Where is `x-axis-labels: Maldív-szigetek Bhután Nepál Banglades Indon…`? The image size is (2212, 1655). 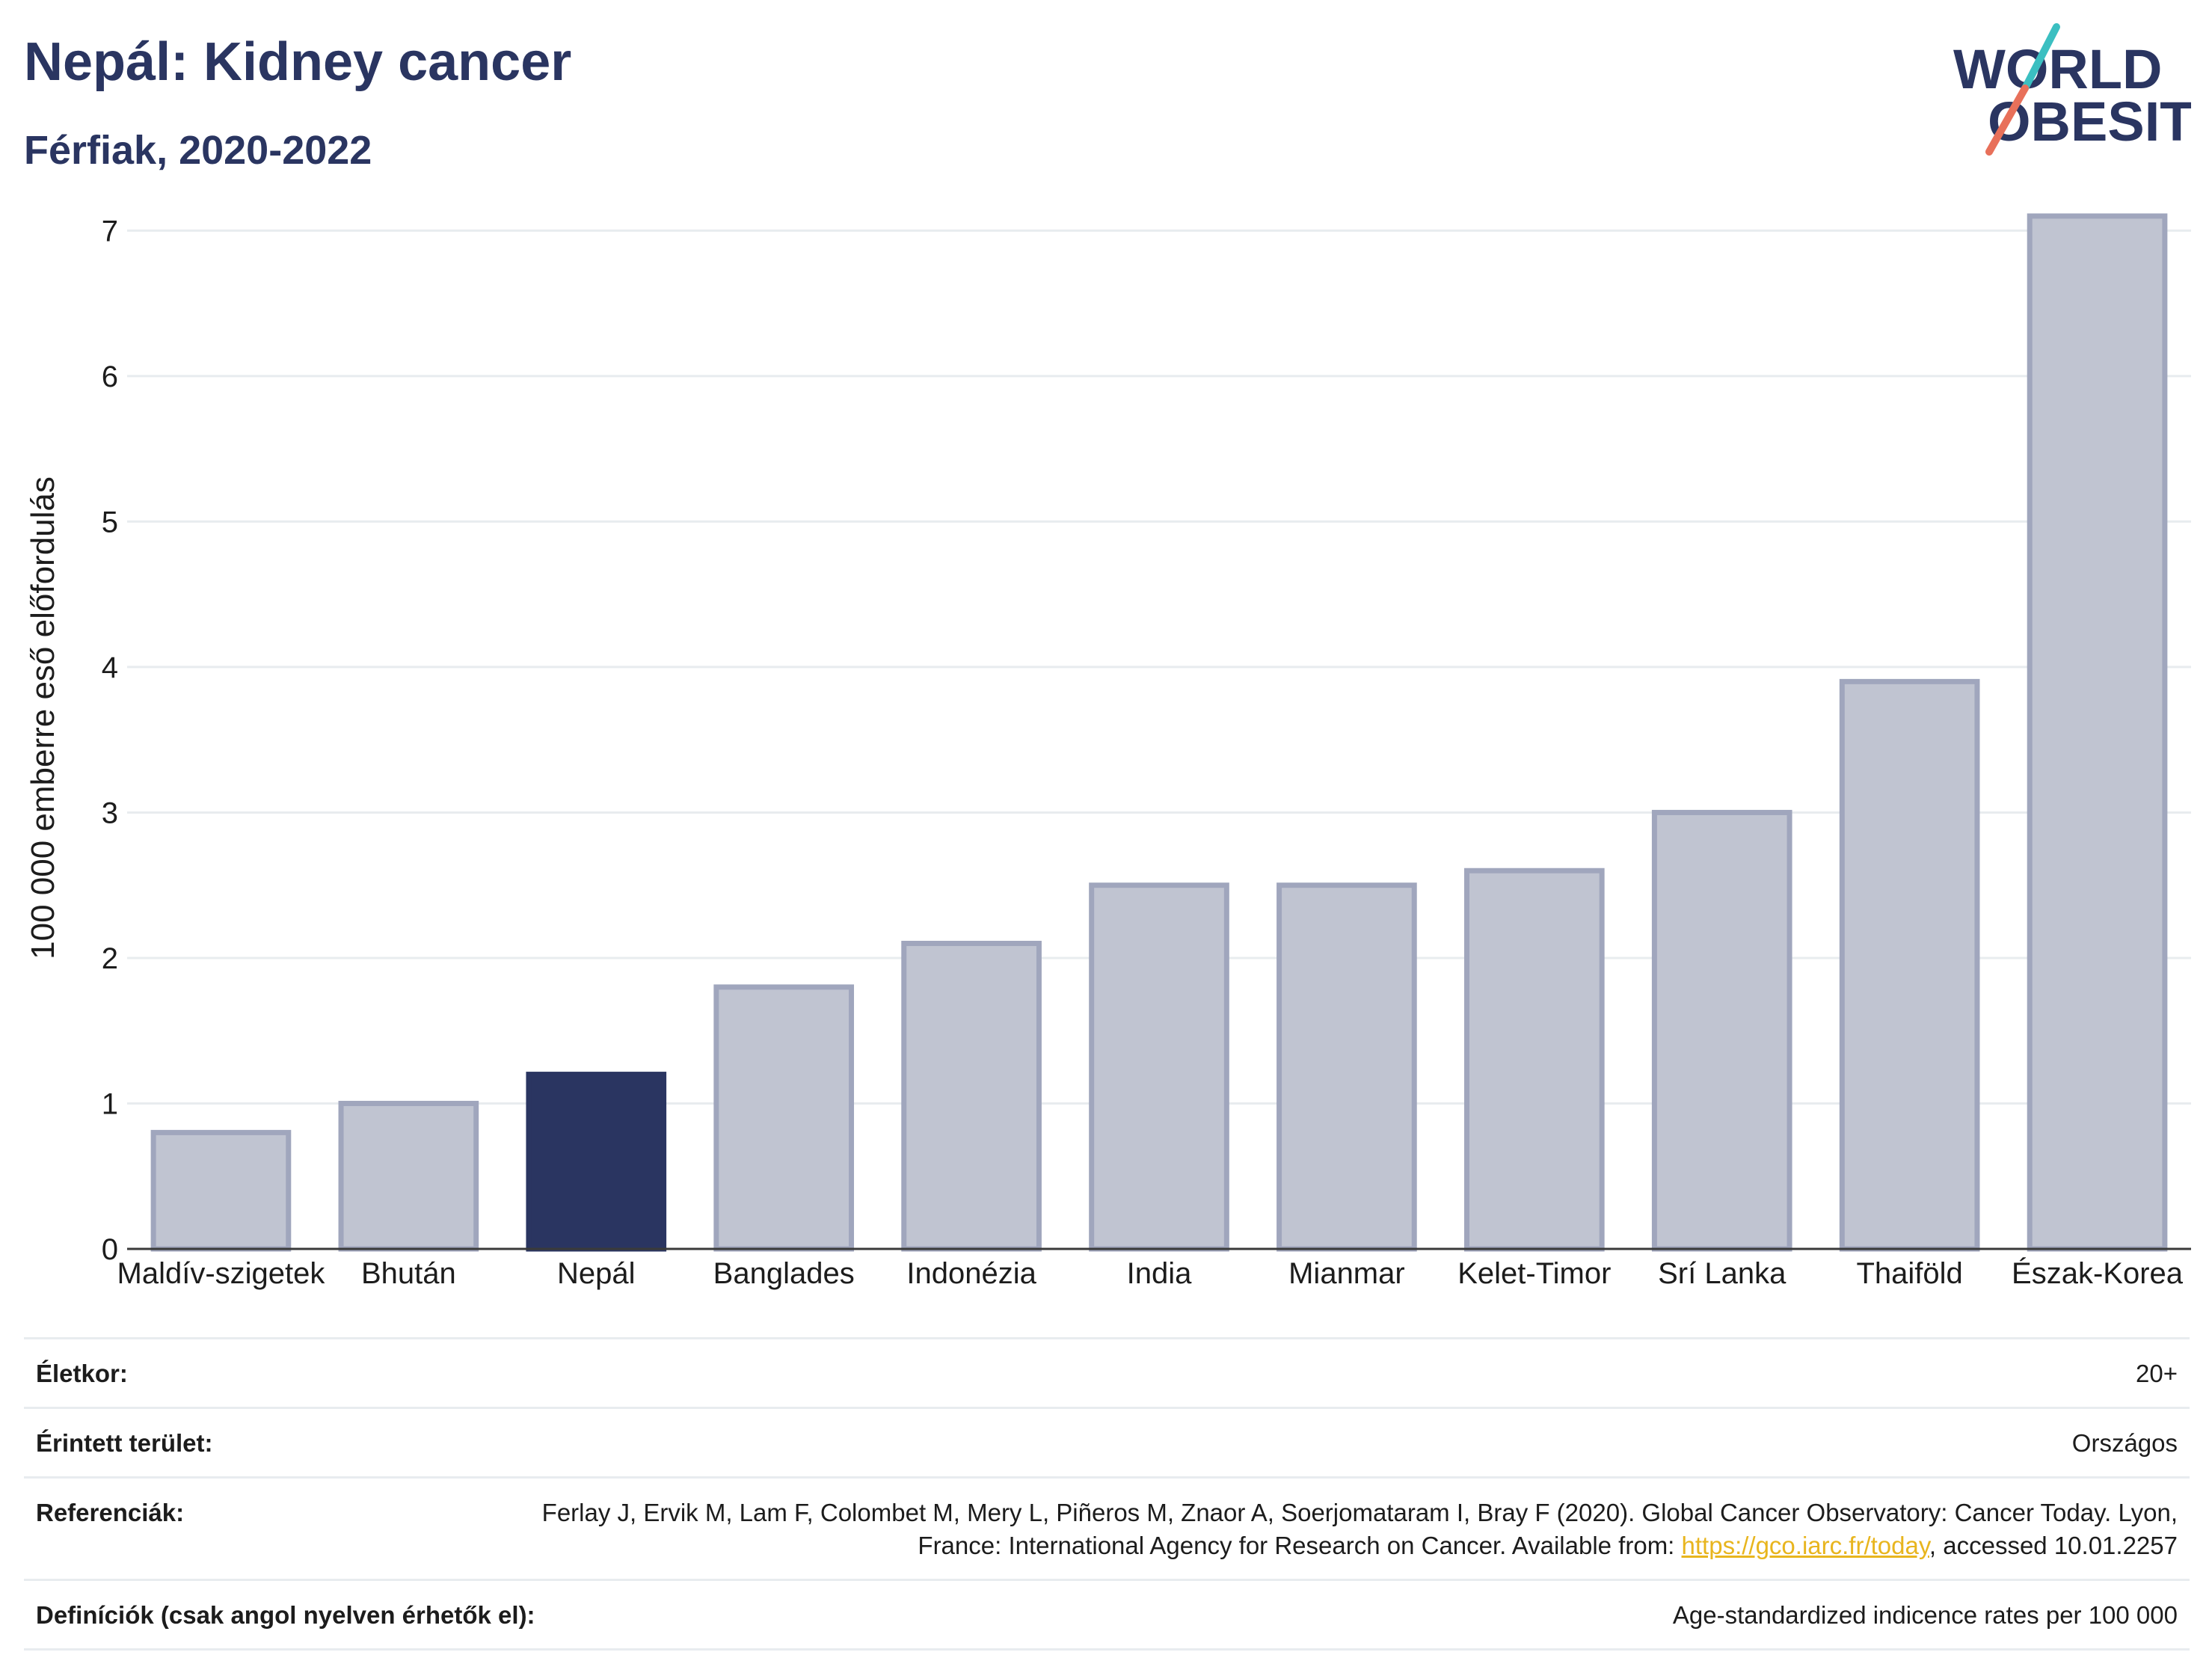
x-axis-labels: Maldív-szigetek Bhután Nepál Banglades Indon… is located at coordinates (1150, 1273).